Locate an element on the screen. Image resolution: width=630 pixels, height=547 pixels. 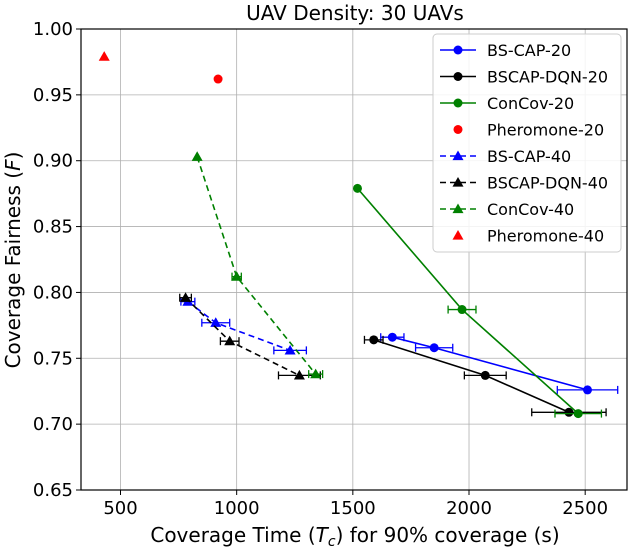
legend-item: Pheromone-20 is located at coordinates (528, 130).